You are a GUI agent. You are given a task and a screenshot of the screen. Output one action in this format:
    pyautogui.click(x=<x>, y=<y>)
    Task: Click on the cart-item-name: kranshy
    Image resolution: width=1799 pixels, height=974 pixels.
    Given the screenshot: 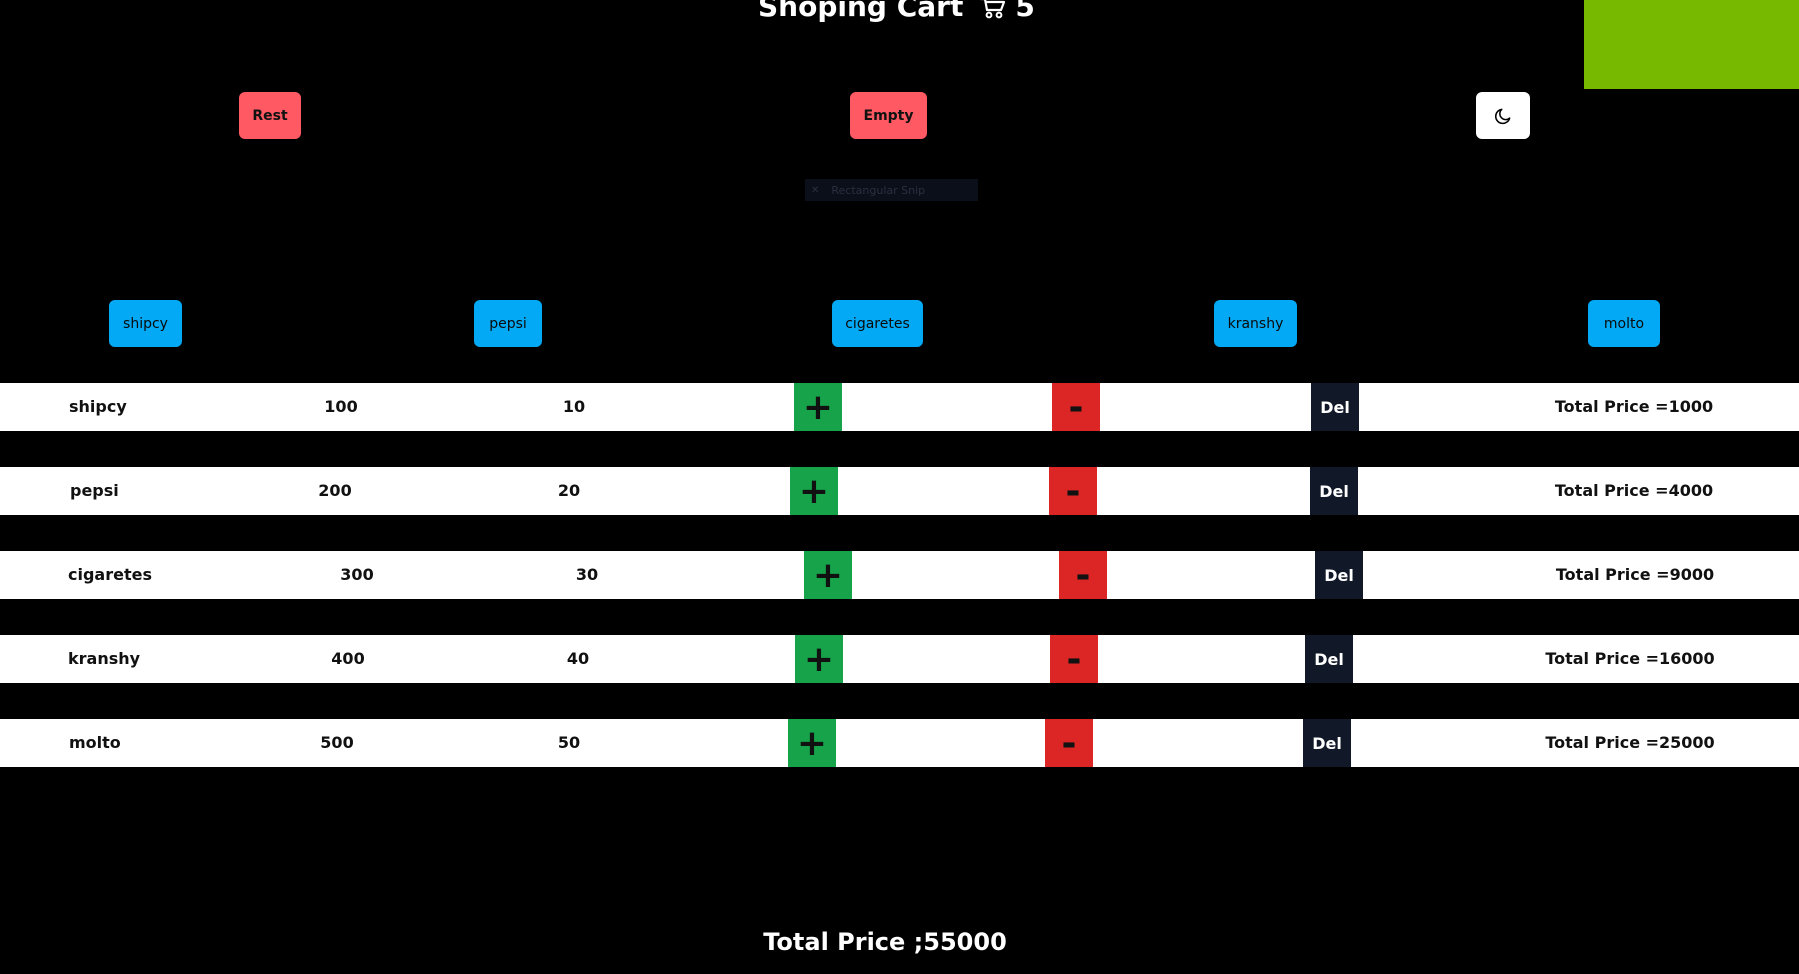 What is the action you would take?
    pyautogui.click(x=104, y=658)
    